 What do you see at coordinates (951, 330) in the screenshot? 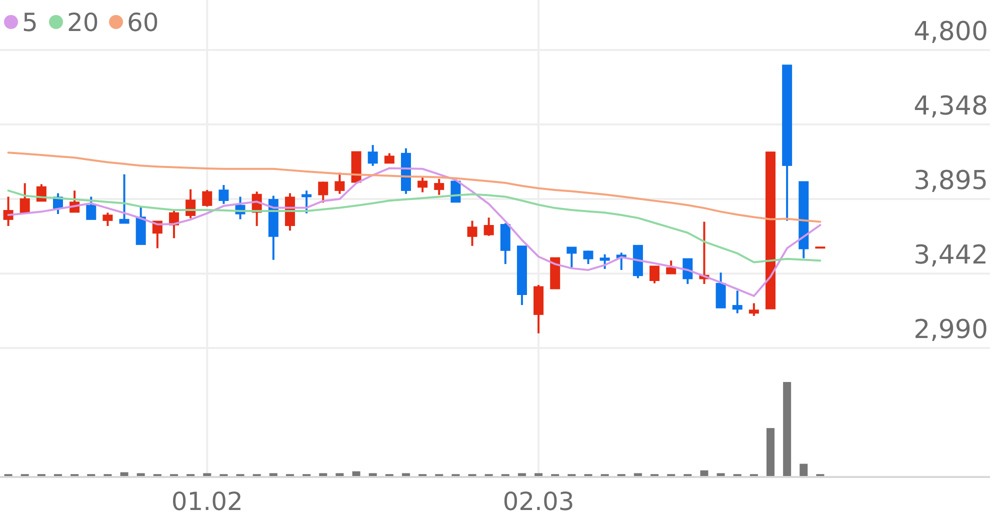
I see `y-tick-label: 2,990` at bounding box center [951, 330].